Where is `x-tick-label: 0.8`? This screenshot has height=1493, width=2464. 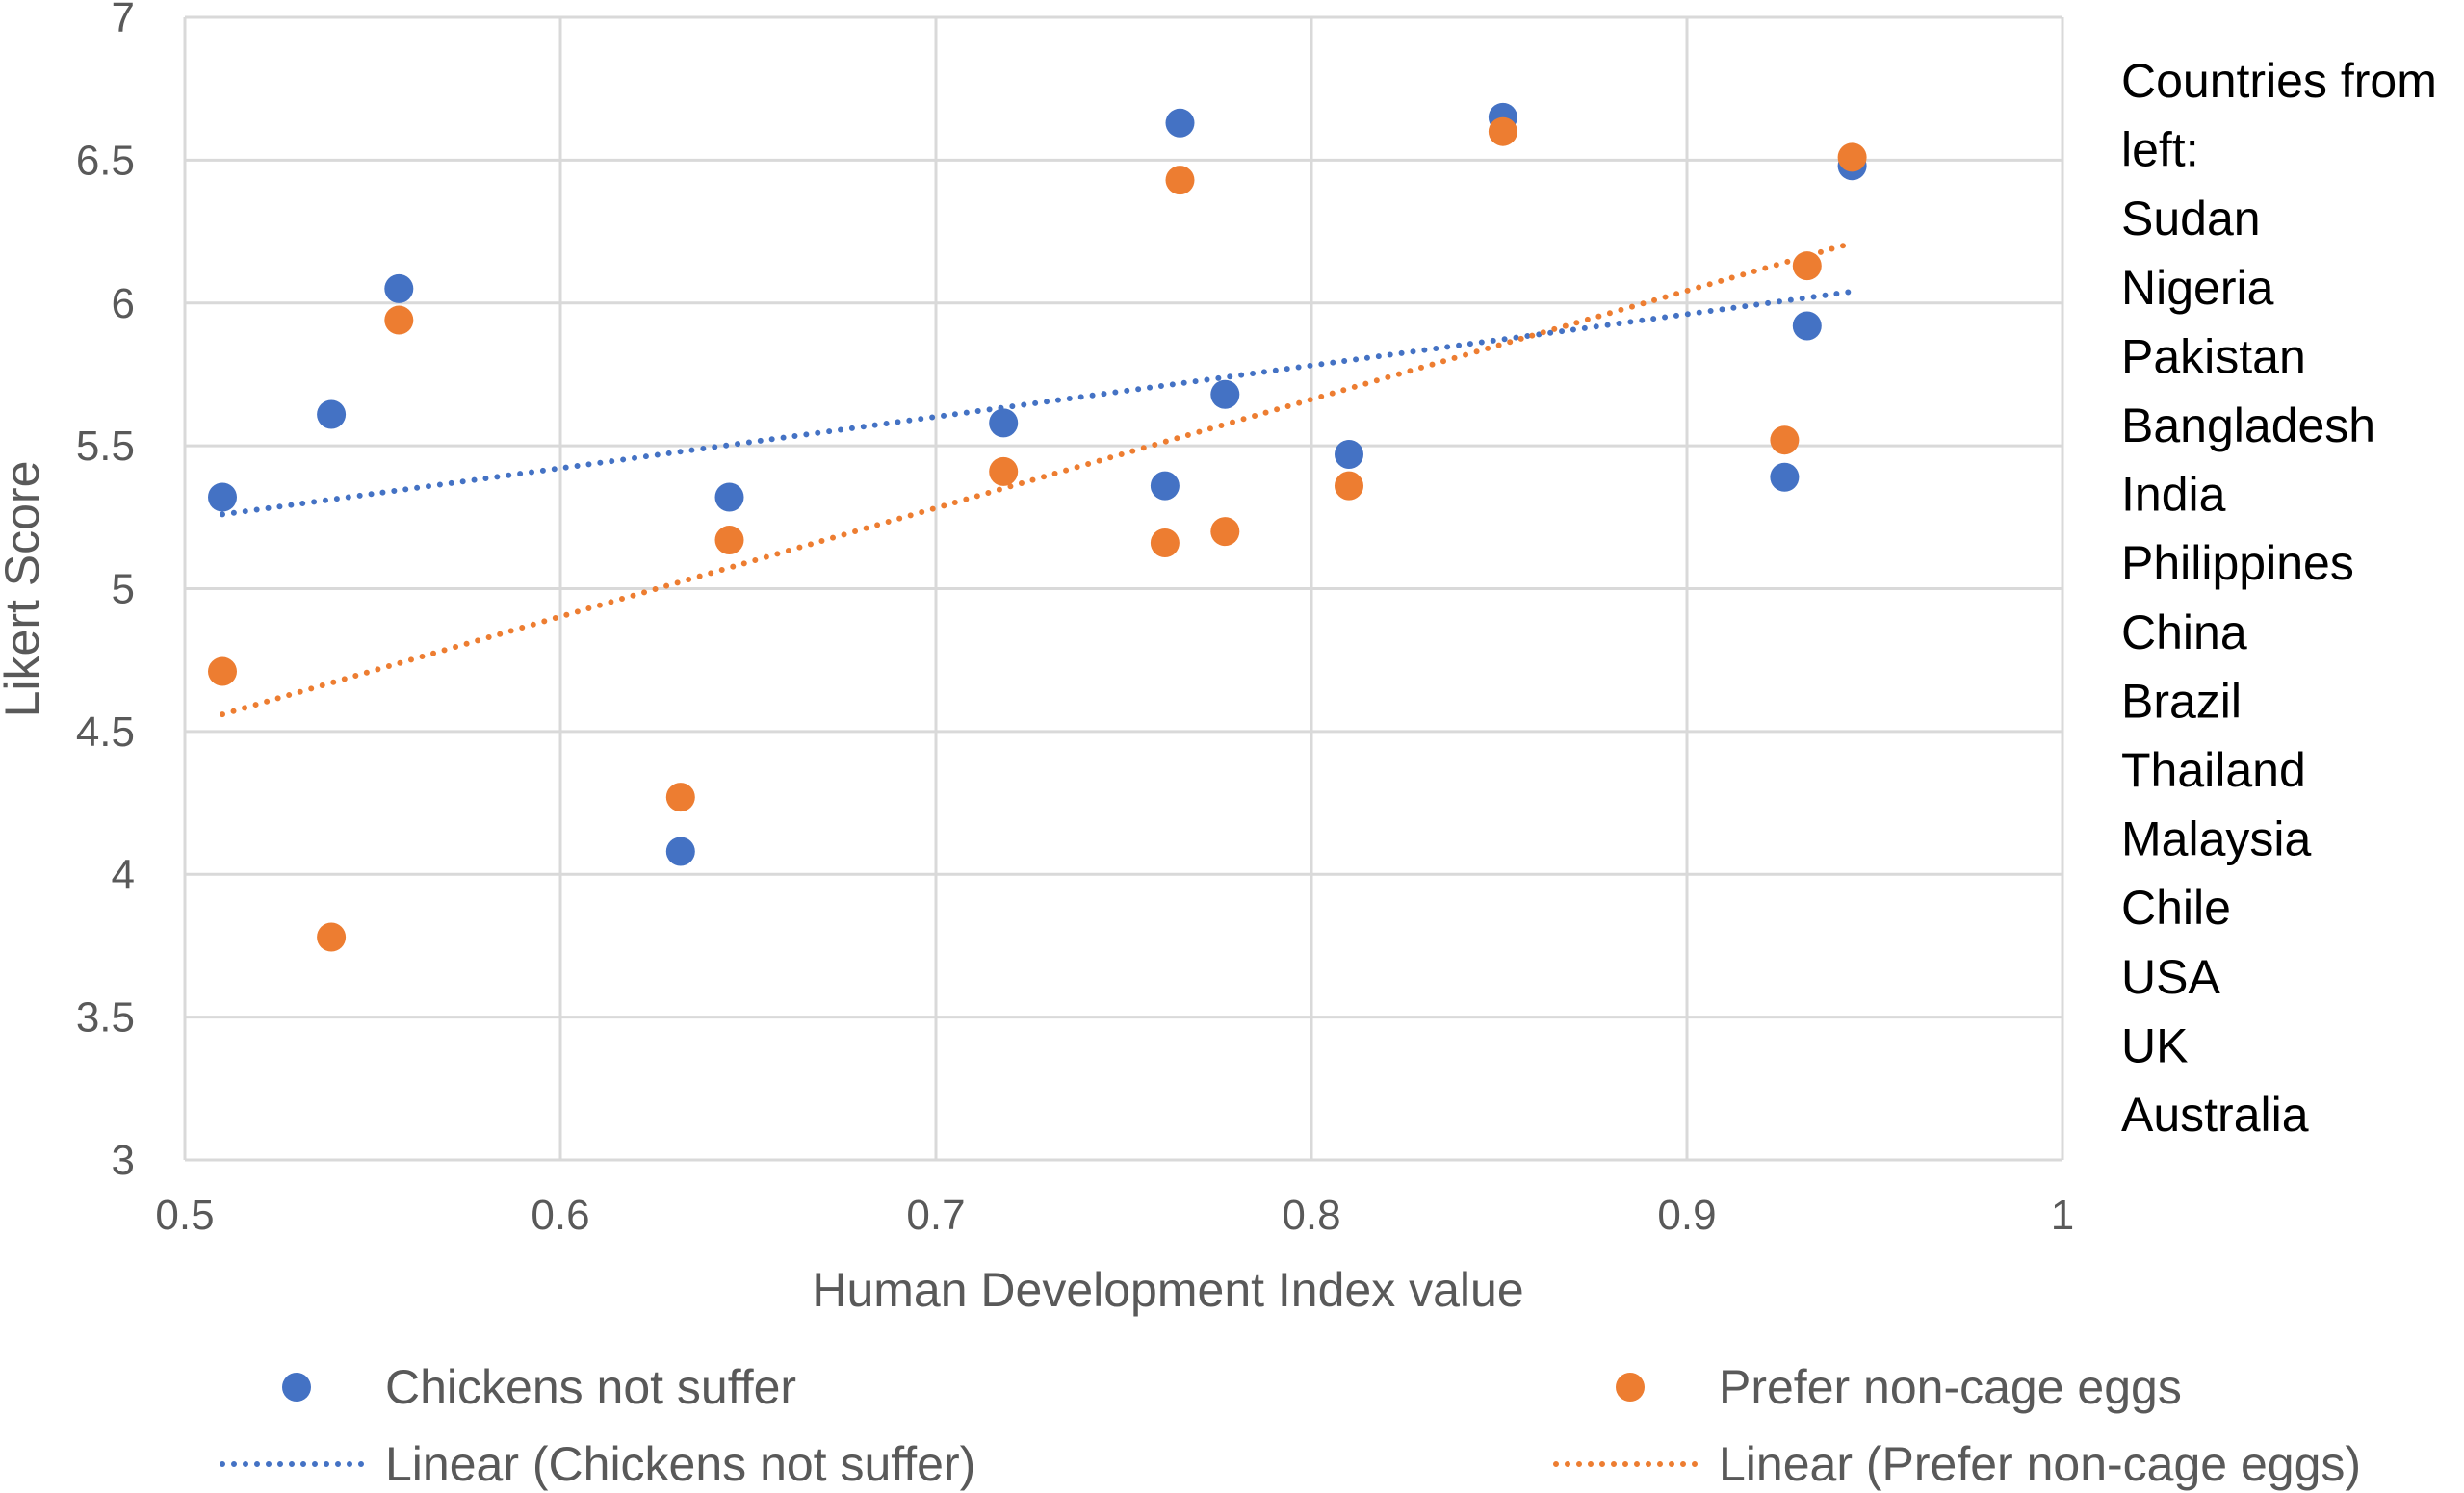
x-tick-label: 0.8 is located at coordinates (1311, 1215).